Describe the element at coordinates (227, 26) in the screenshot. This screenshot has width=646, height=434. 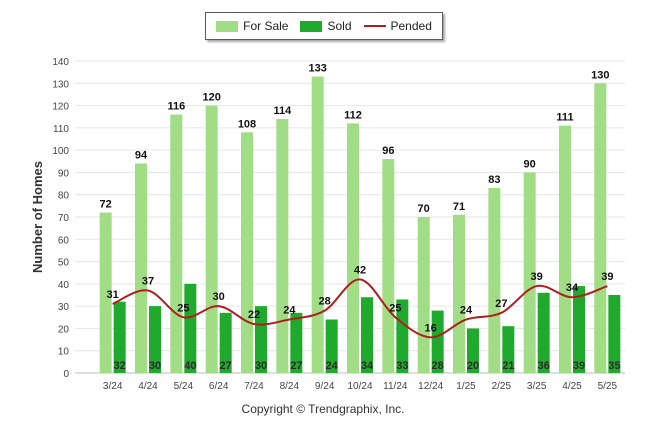
I see `legend-swatch-for-sale` at that location.